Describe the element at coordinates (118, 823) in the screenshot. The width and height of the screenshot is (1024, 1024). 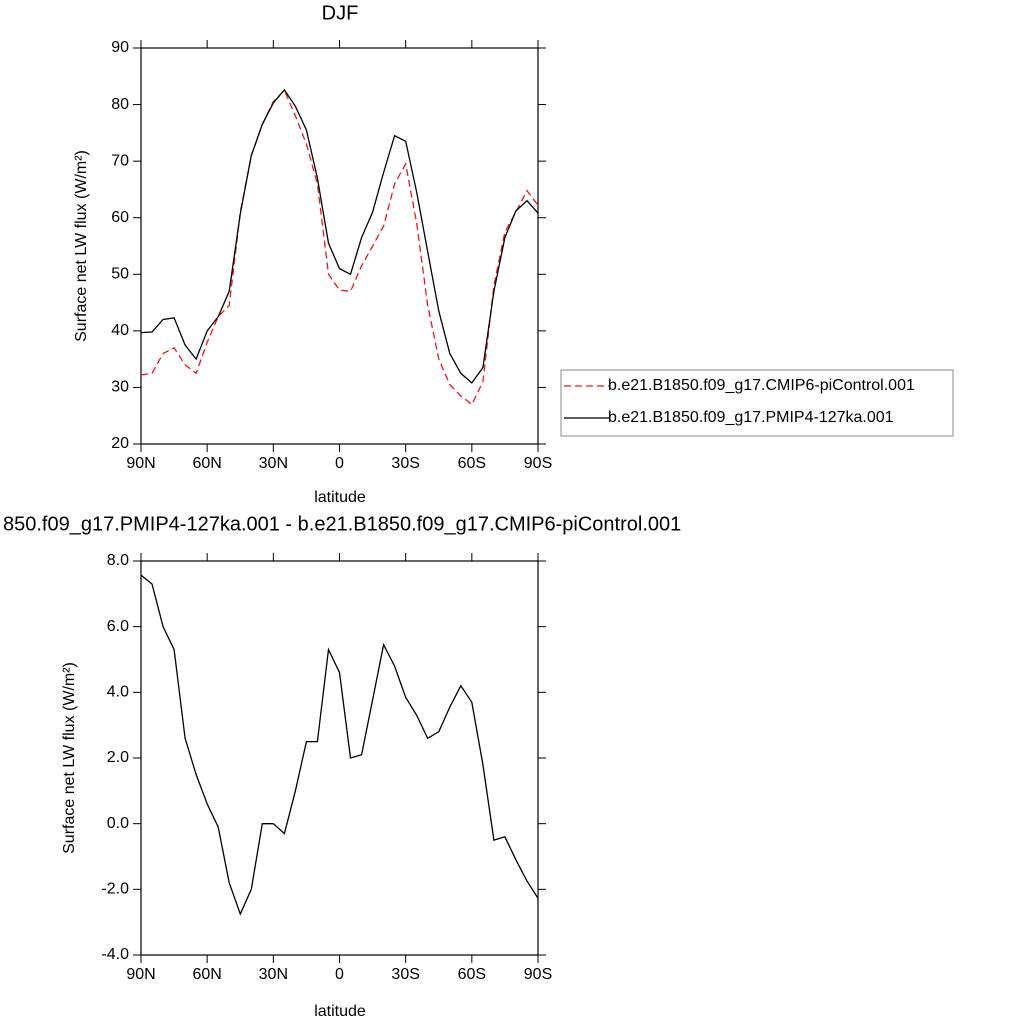
I see `y-tick-label: 0.0` at that location.